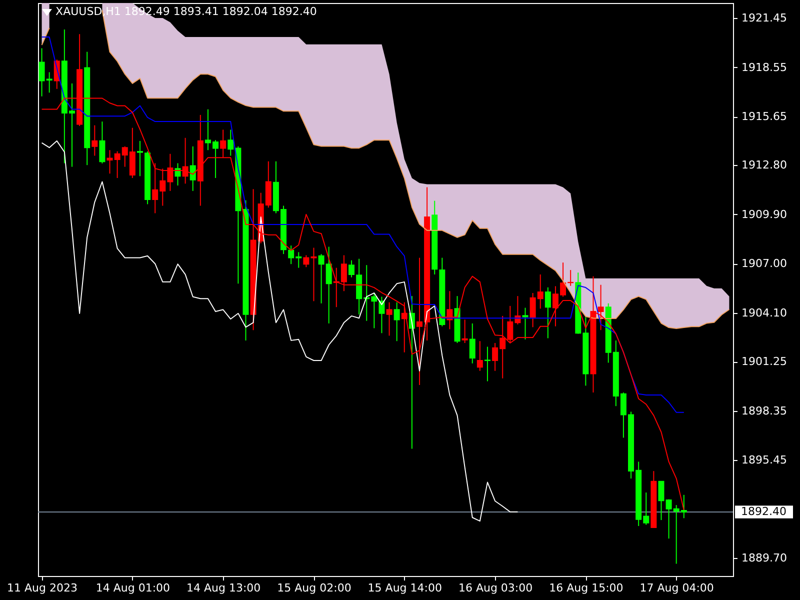  What do you see at coordinates (764, 263) in the screenshot?
I see `y-tick-label: 1907.00` at bounding box center [764, 263].